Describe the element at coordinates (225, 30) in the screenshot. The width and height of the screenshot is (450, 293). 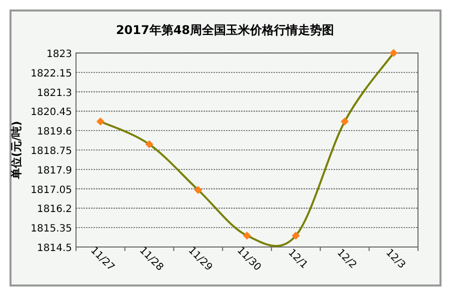
I see `chart-title: 2017年第48周全国玉米价格行情走势图` at that location.